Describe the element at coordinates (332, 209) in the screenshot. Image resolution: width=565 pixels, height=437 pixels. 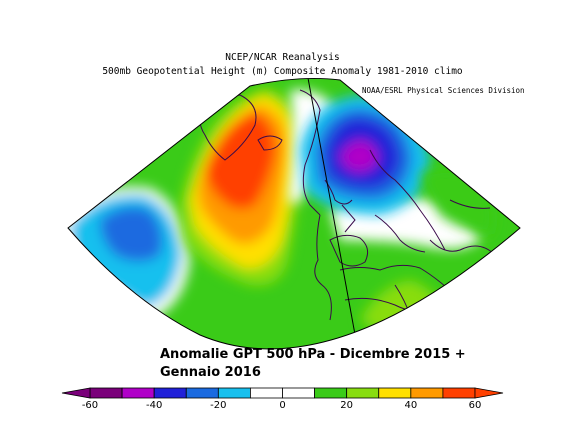
I see `meridian-line` at that location.